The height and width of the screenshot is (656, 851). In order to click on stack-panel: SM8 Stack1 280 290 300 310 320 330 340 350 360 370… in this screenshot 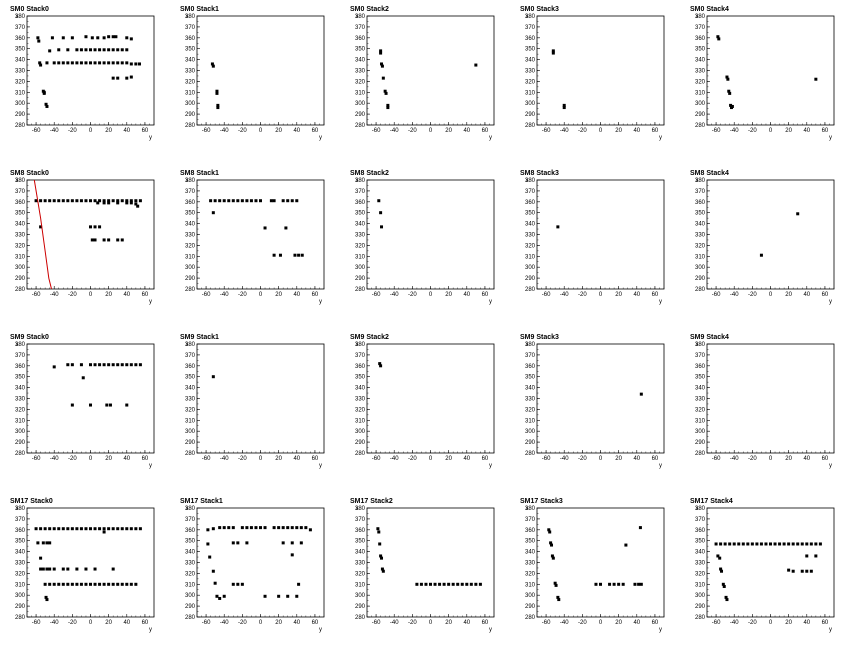, I will do `click(255, 246)`.